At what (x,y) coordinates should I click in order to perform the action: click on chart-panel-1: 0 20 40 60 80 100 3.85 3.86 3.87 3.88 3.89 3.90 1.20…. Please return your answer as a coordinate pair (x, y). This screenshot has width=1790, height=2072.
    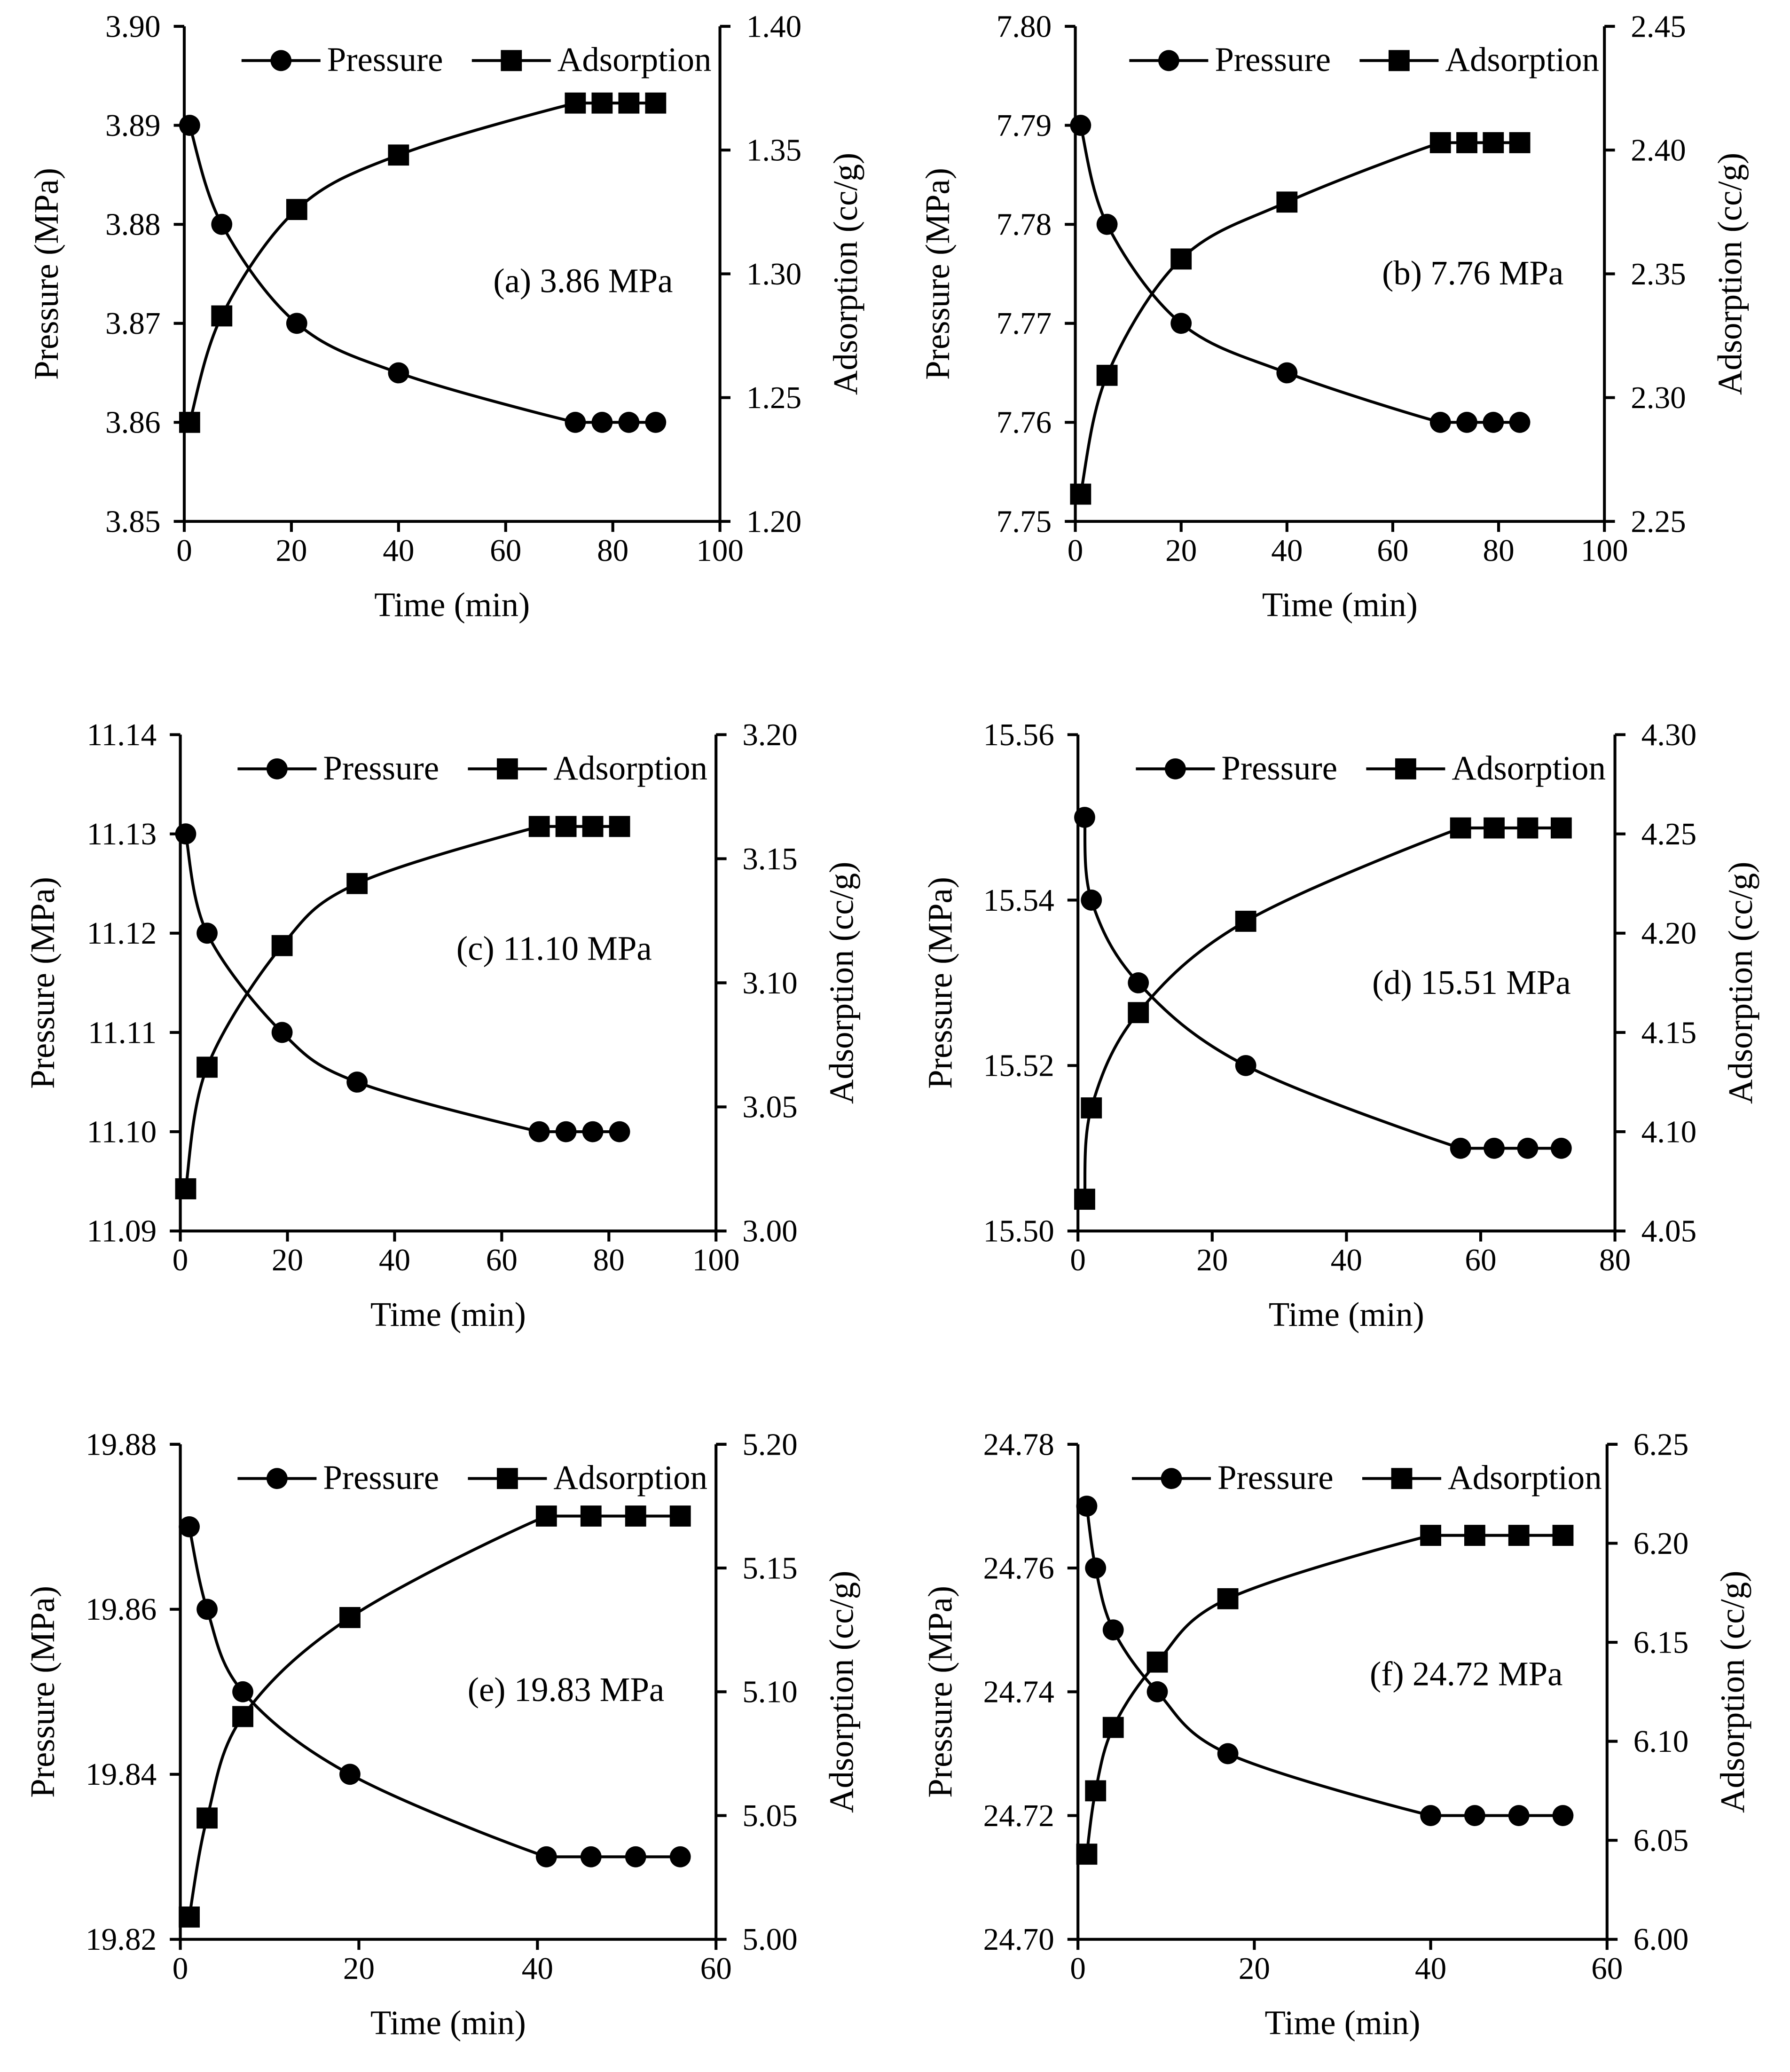
    Looking at the image, I should click on (445, 315).